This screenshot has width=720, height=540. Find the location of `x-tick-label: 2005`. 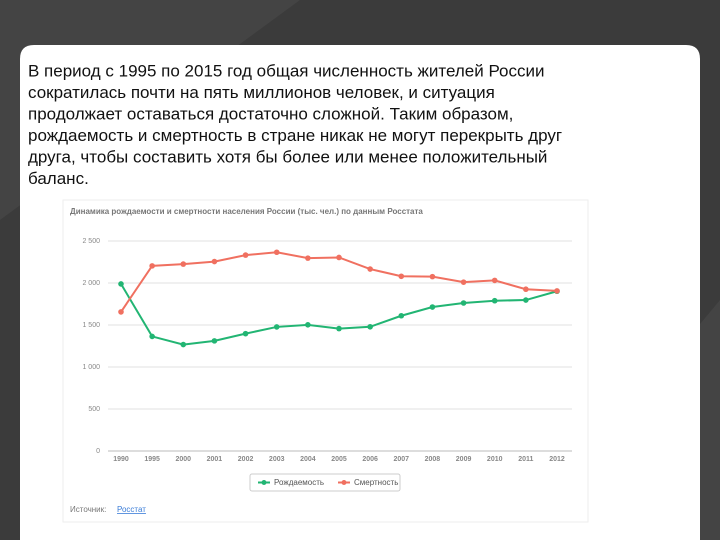

x-tick-label: 2005 is located at coordinates (339, 459).